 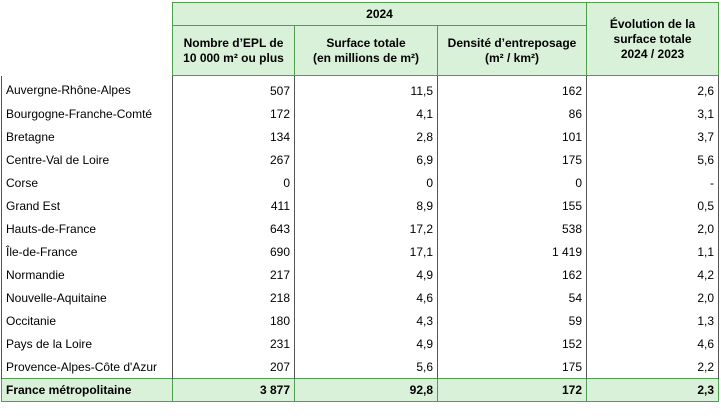 I want to click on cell: 3,7, so click(x=653, y=136).